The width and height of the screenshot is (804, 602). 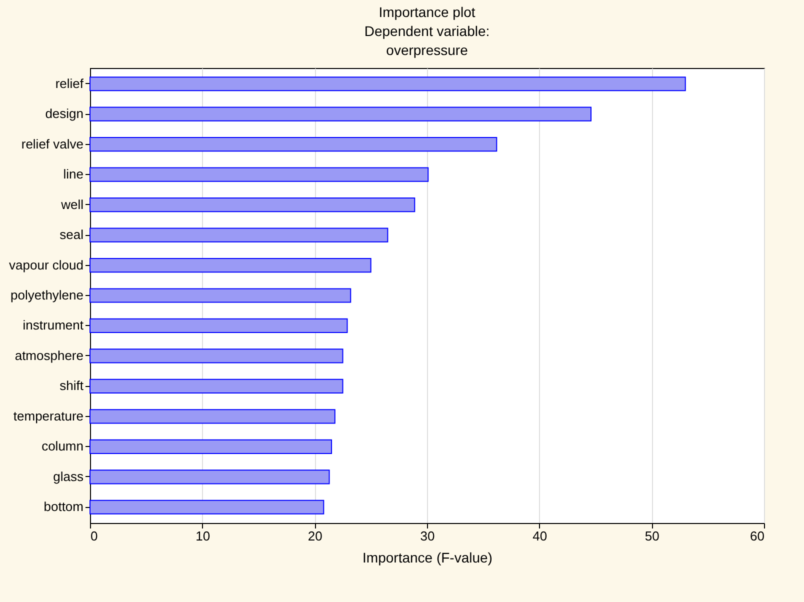 What do you see at coordinates (64, 114) in the screenshot?
I see `y-tick-label: design` at bounding box center [64, 114].